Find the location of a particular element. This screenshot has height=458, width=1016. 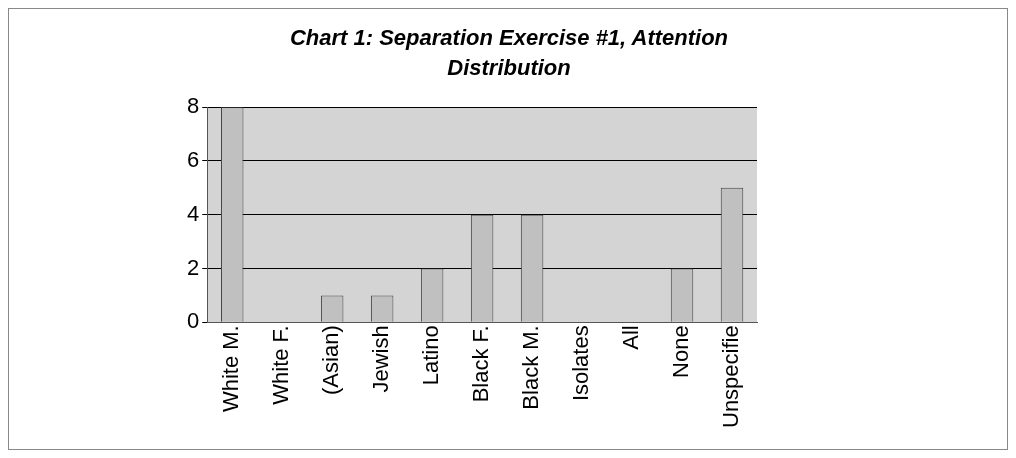

x-tick-label: Black F. is located at coordinates (481, 364).